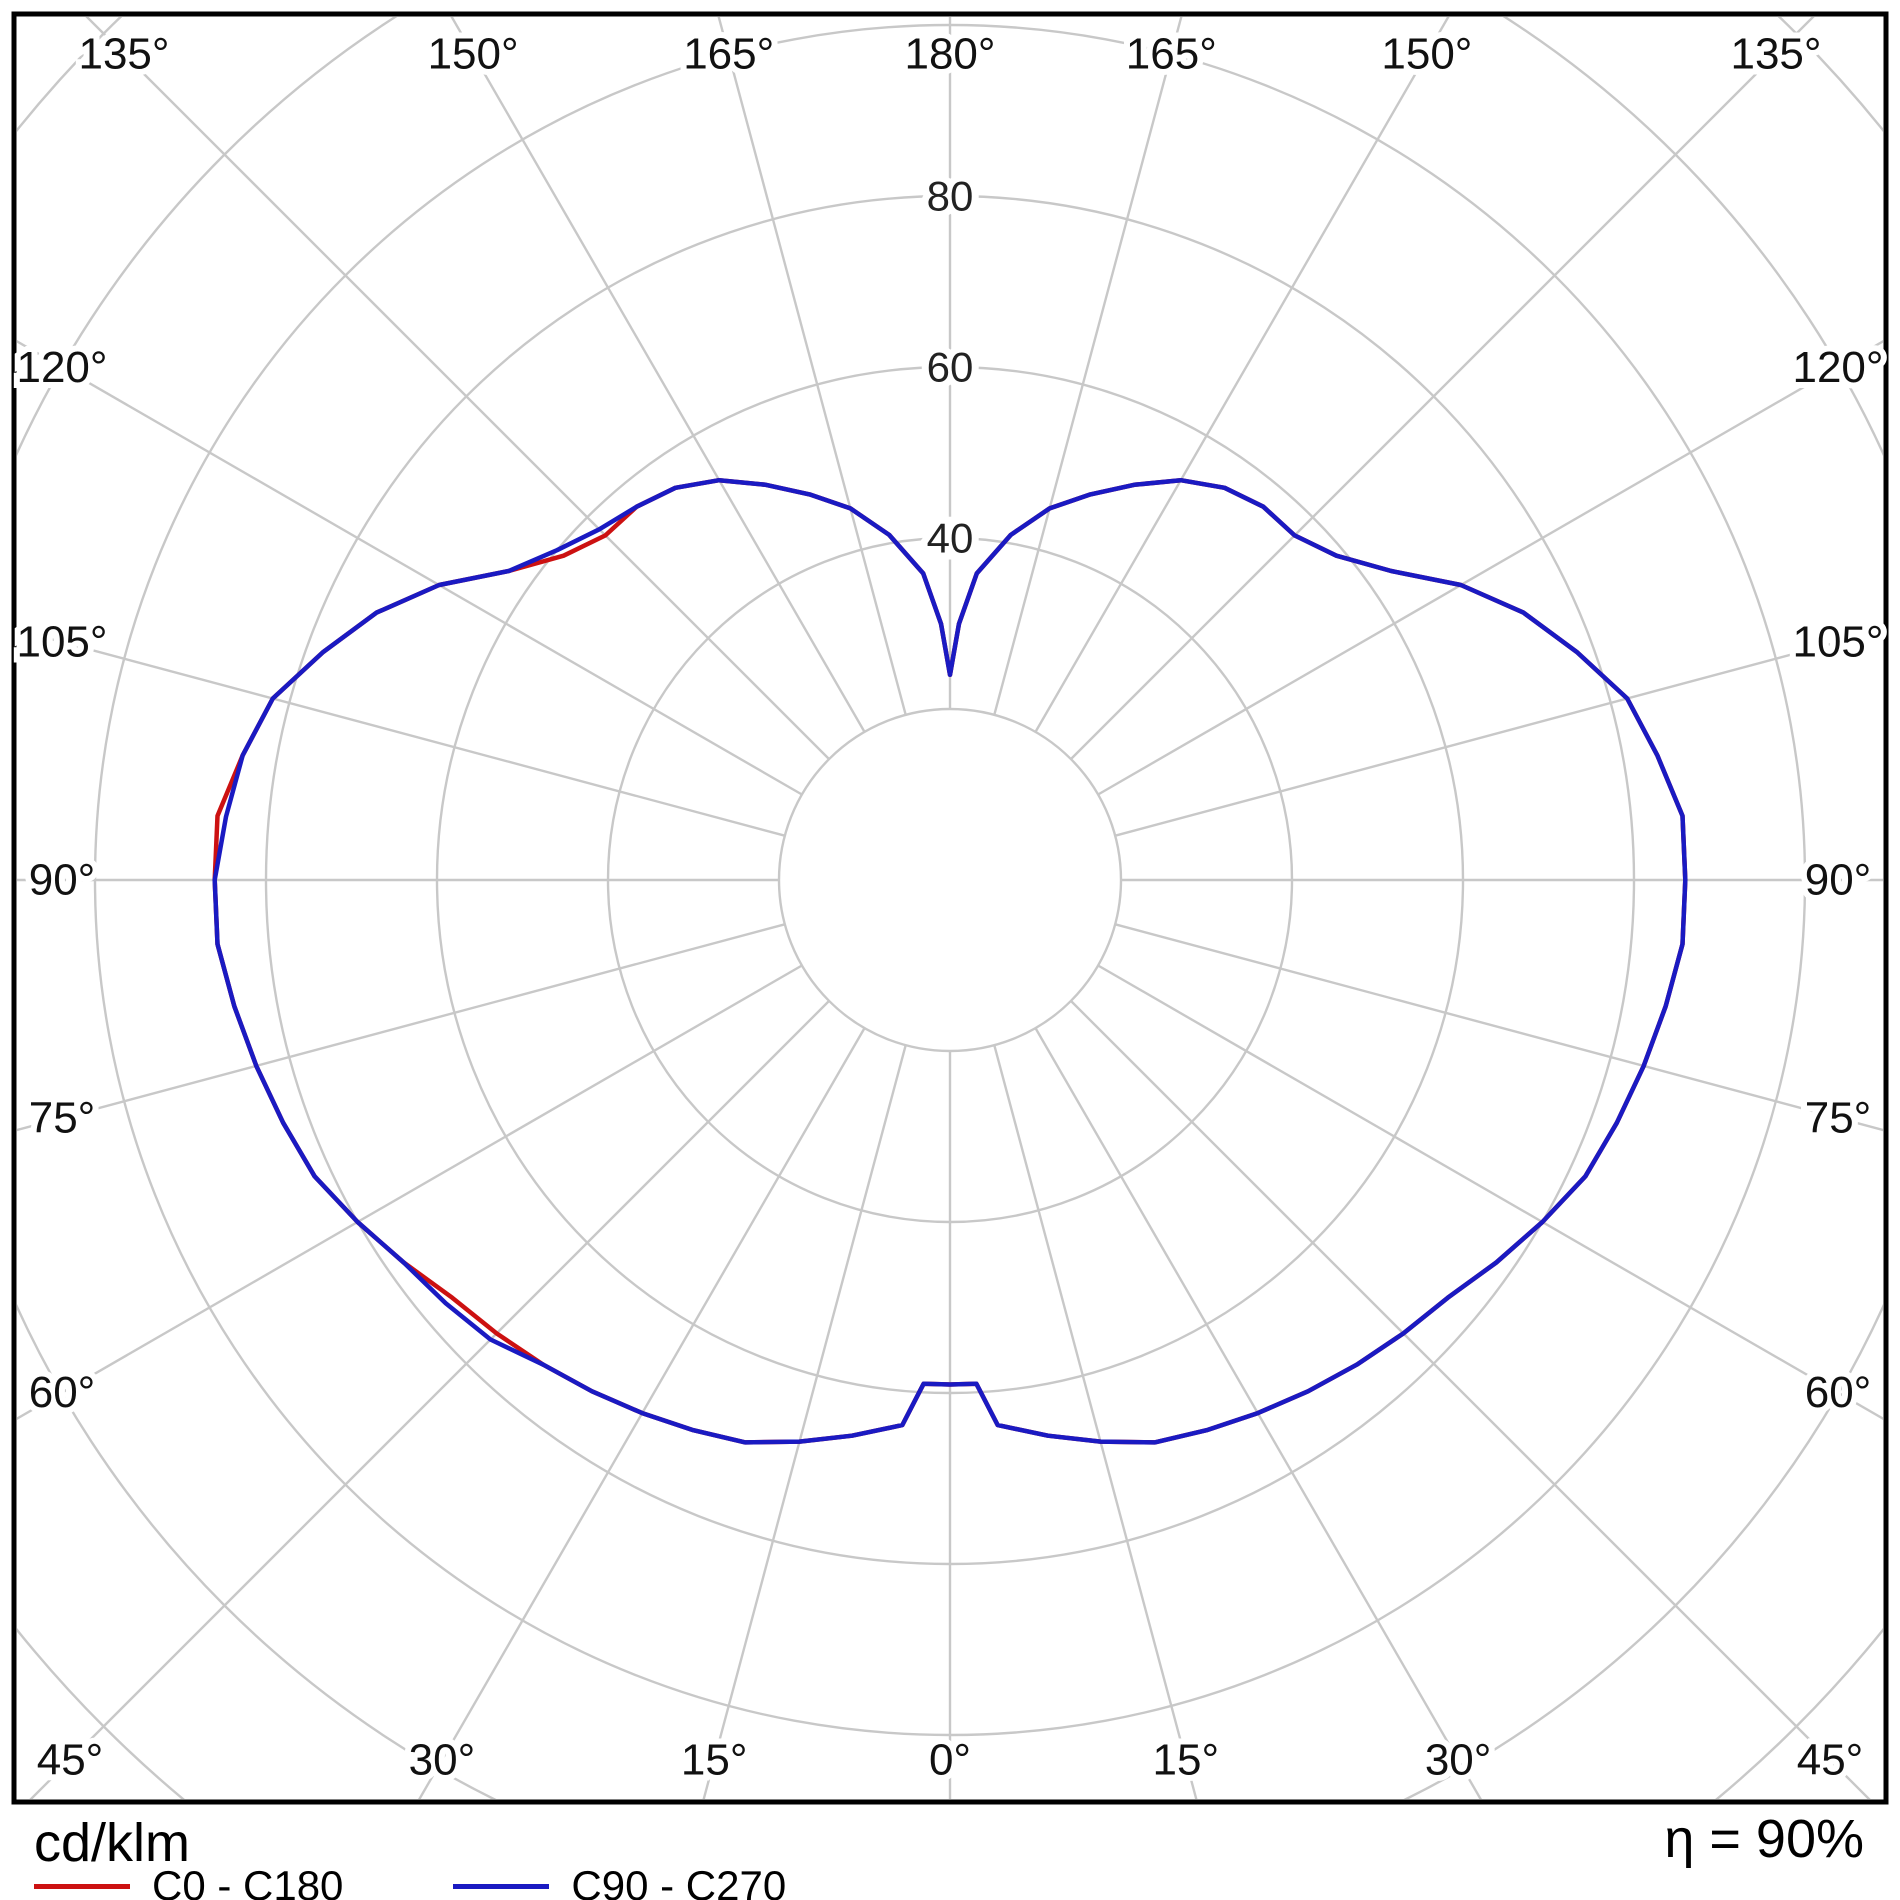  Describe the element at coordinates (112, 1843) in the screenshot. I see `unit-label: cd/klm` at that location.